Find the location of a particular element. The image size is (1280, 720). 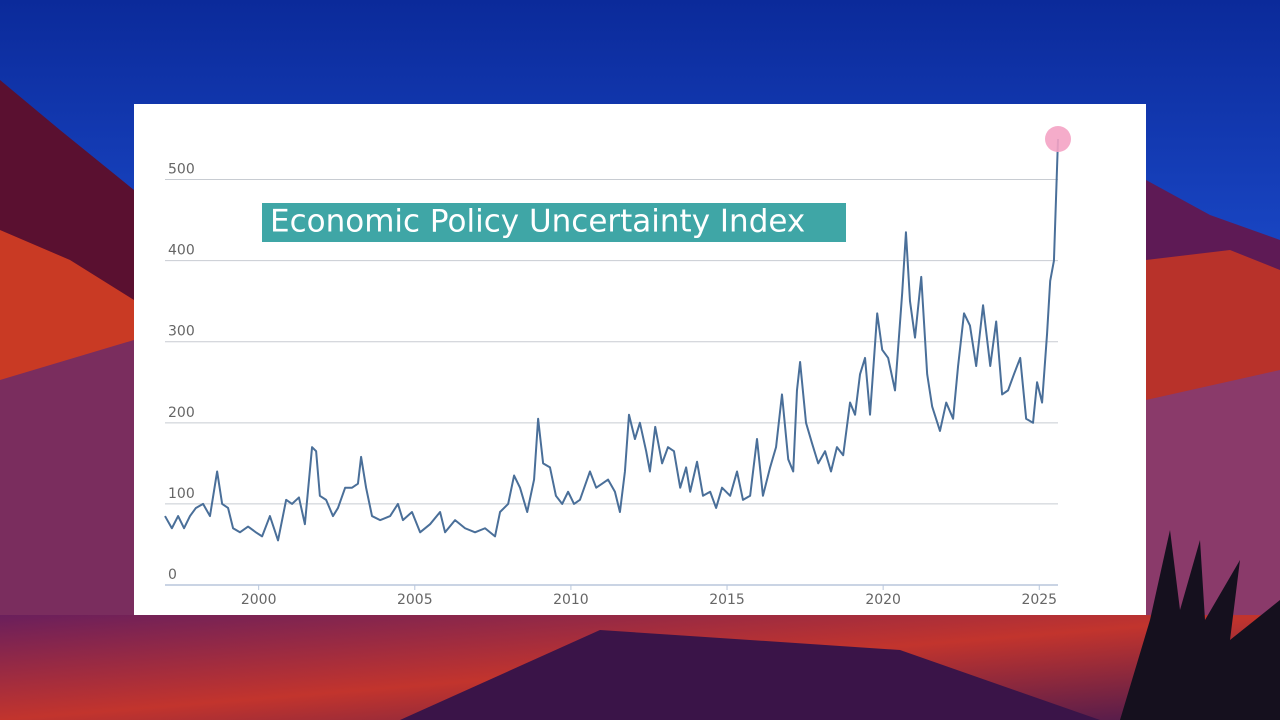

x-tick-label: 2000 is located at coordinates (259, 600).